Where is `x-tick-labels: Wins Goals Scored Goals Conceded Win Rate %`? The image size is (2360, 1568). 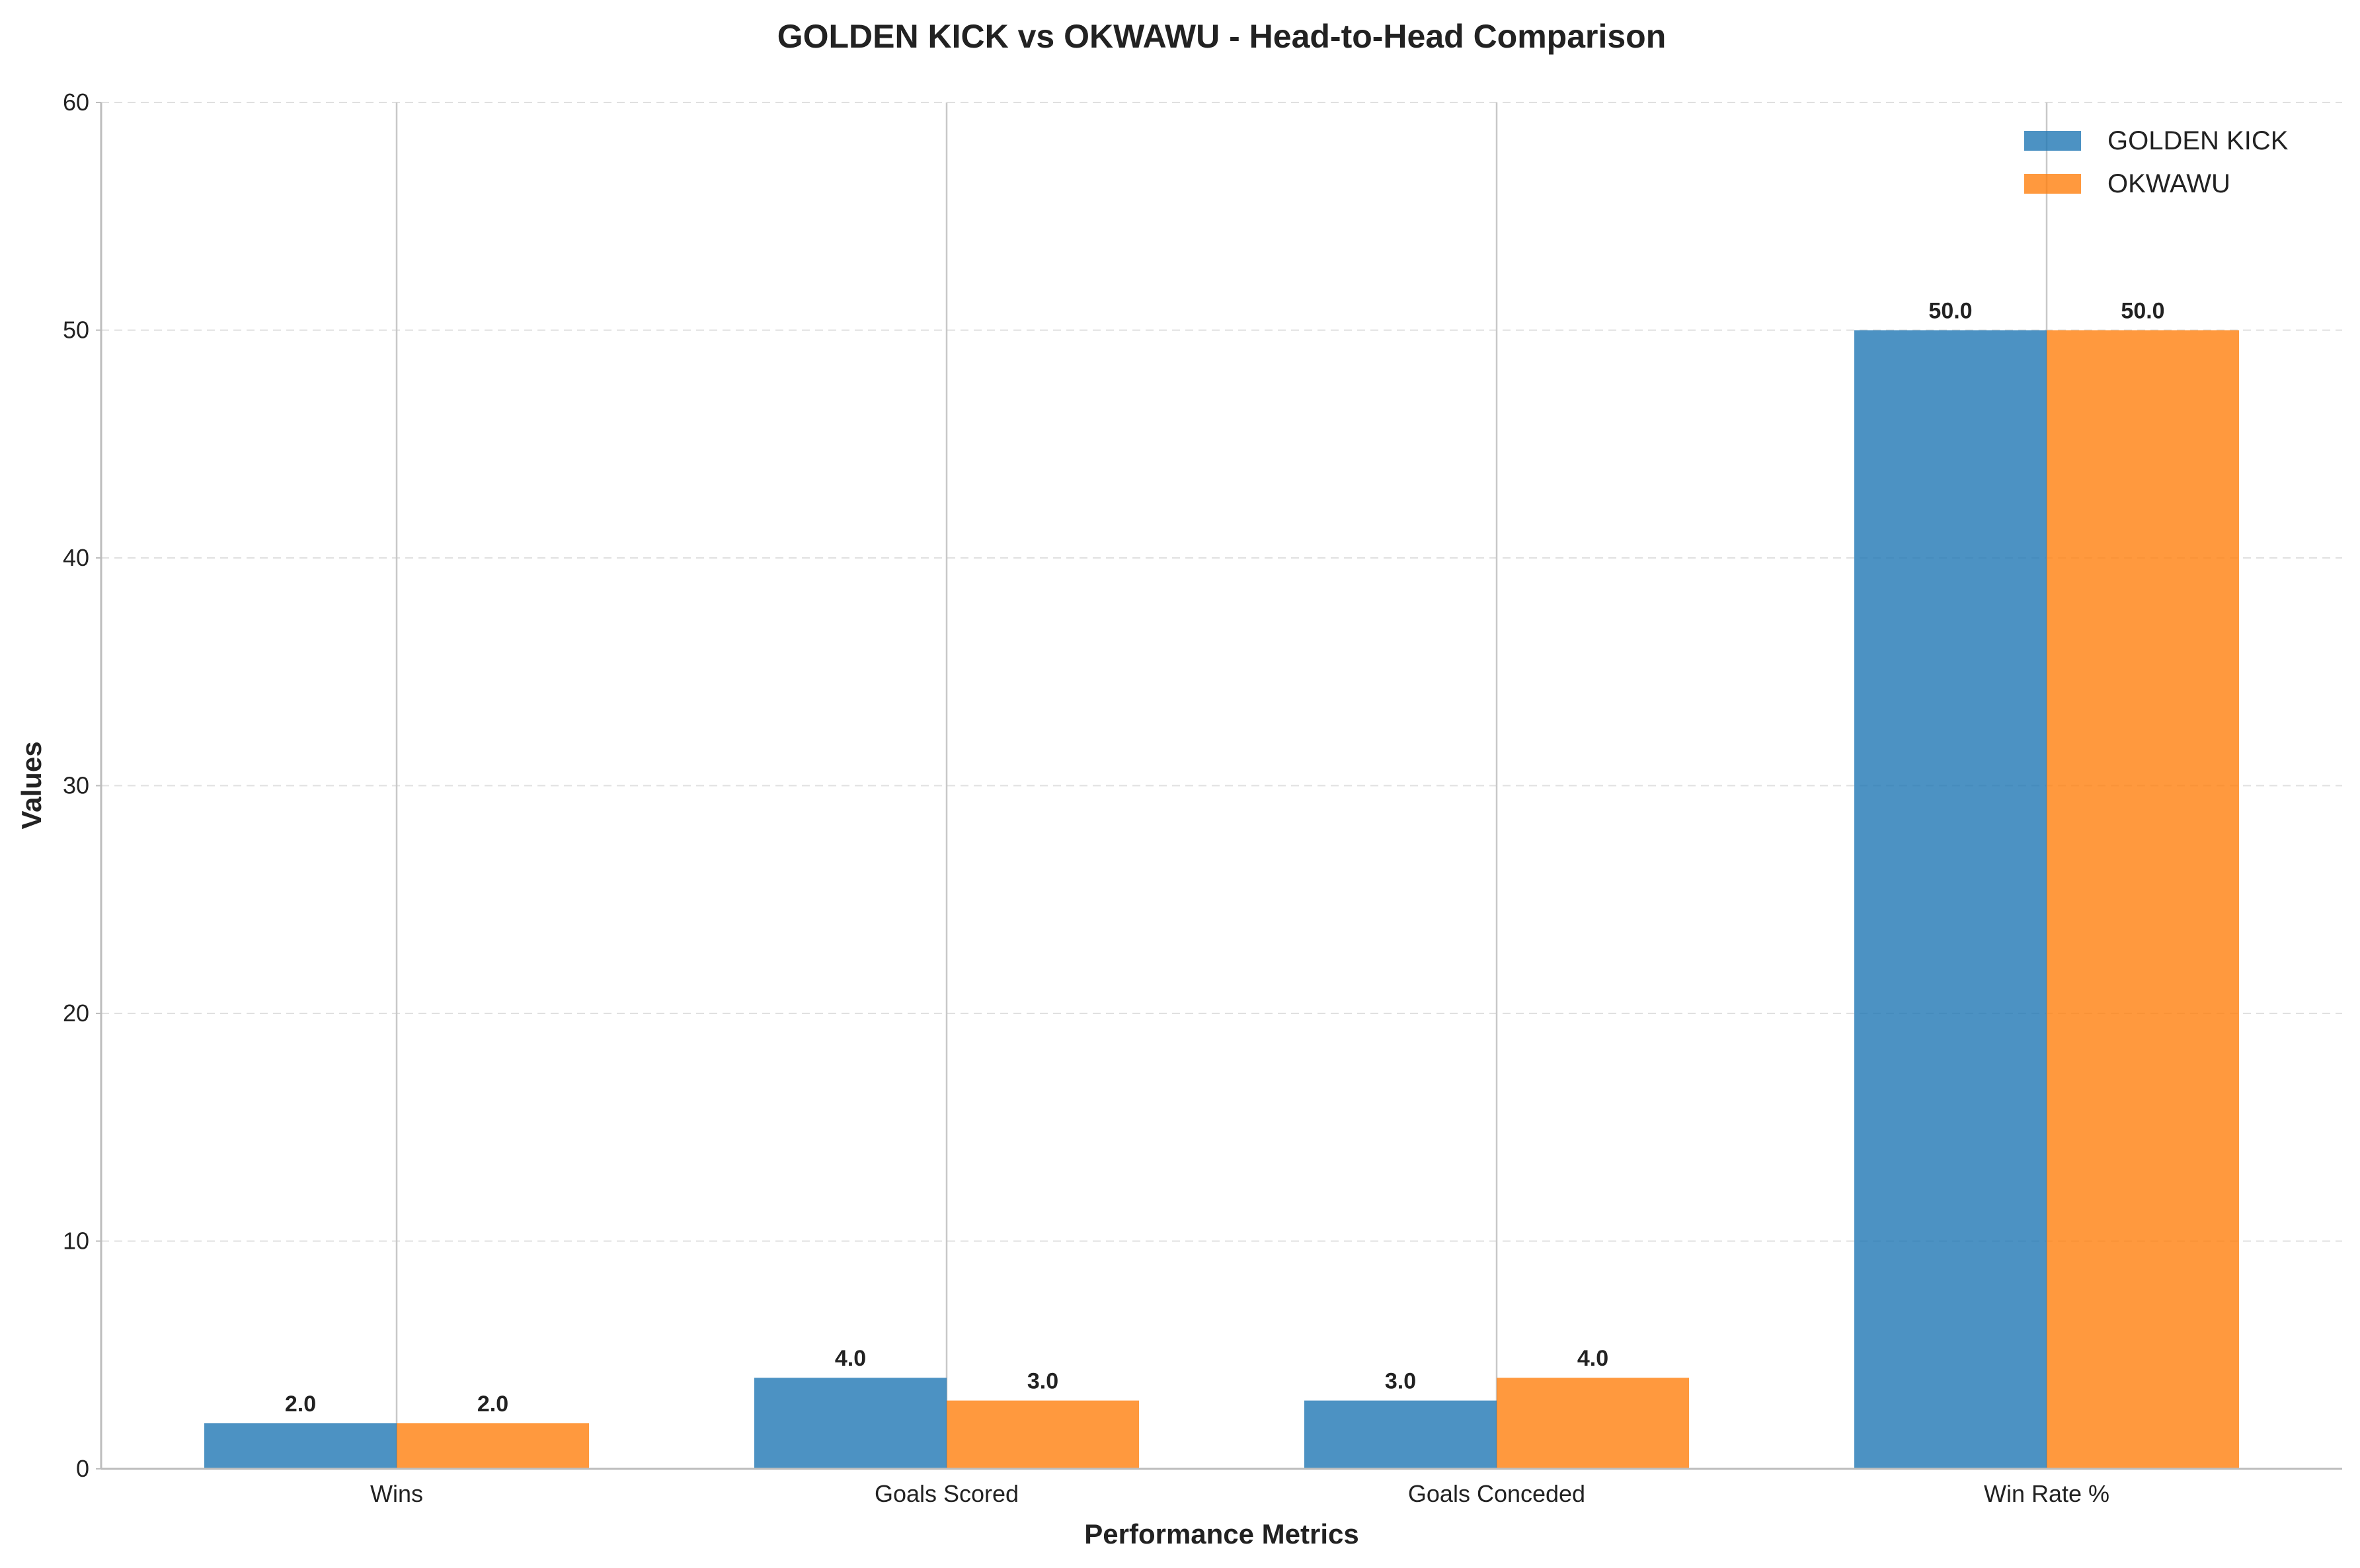 x-tick-labels: Wins Goals Scored Goals Conceded Win Rate % is located at coordinates (1239, 1493).